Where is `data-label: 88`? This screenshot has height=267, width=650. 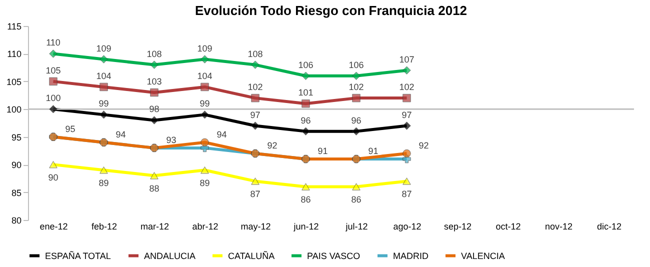 data-label: 88 is located at coordinates (154, 189).